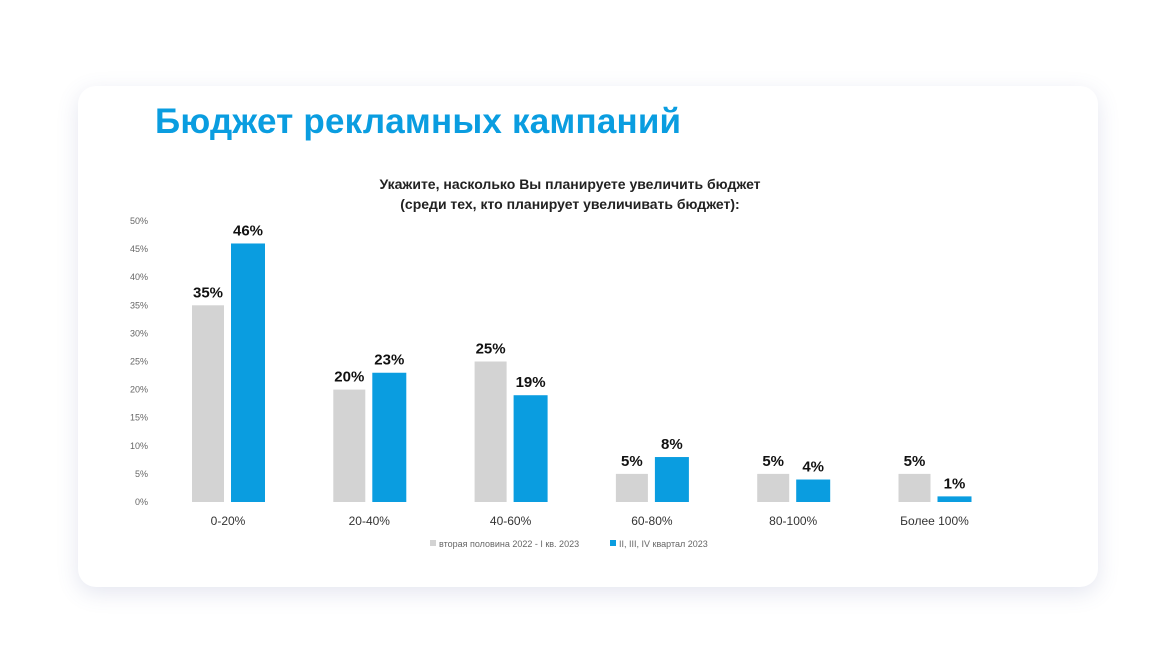 This screenshot has height=662, width=1176. I want to click on data-label: 23%, so click(389, 360).